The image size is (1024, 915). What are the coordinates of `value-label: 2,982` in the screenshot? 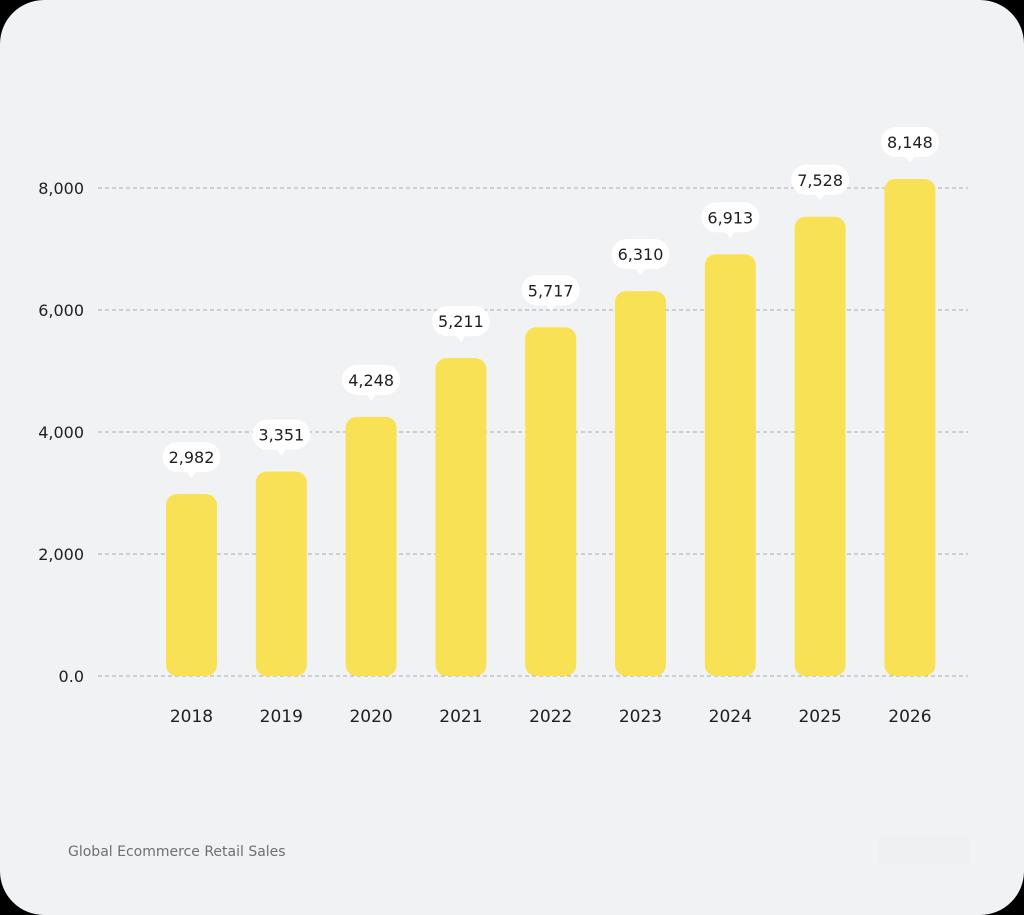 It's located at (192, 457).